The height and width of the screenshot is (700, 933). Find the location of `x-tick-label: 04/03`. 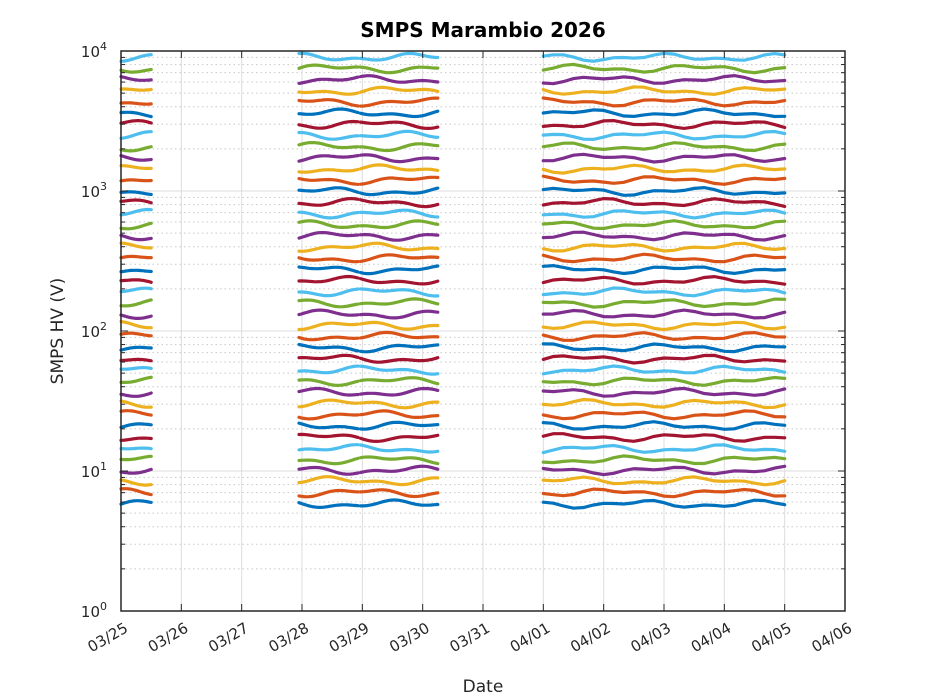

x-tick-label: 04/03 is located at coordinates (651, 637).